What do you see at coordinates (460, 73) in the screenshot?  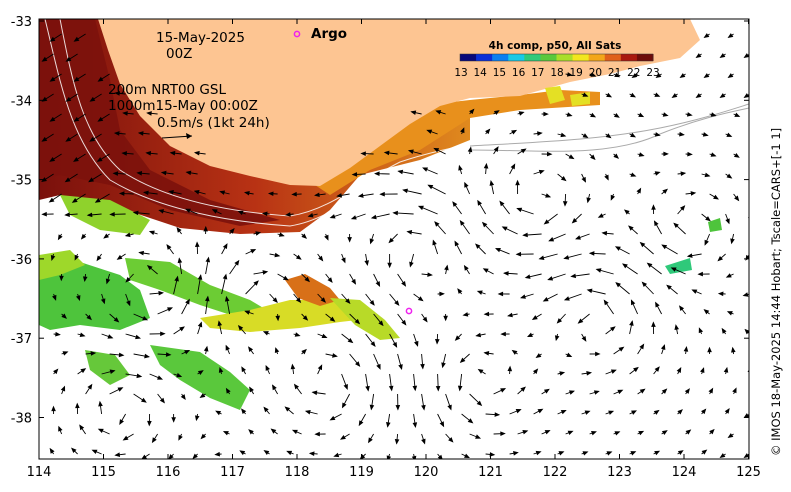 I see `colorbar-tick-label: 13` at bounding box center [460, 73].